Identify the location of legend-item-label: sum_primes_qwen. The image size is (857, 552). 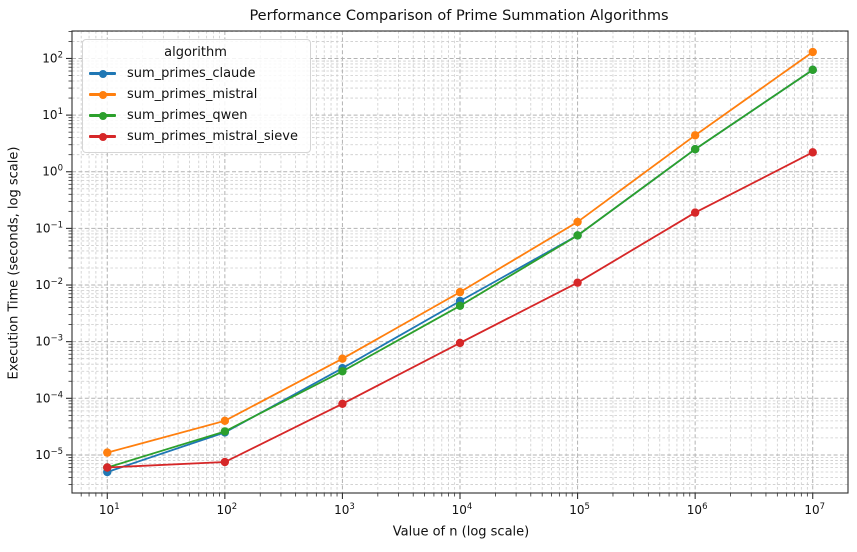
(187, 115).